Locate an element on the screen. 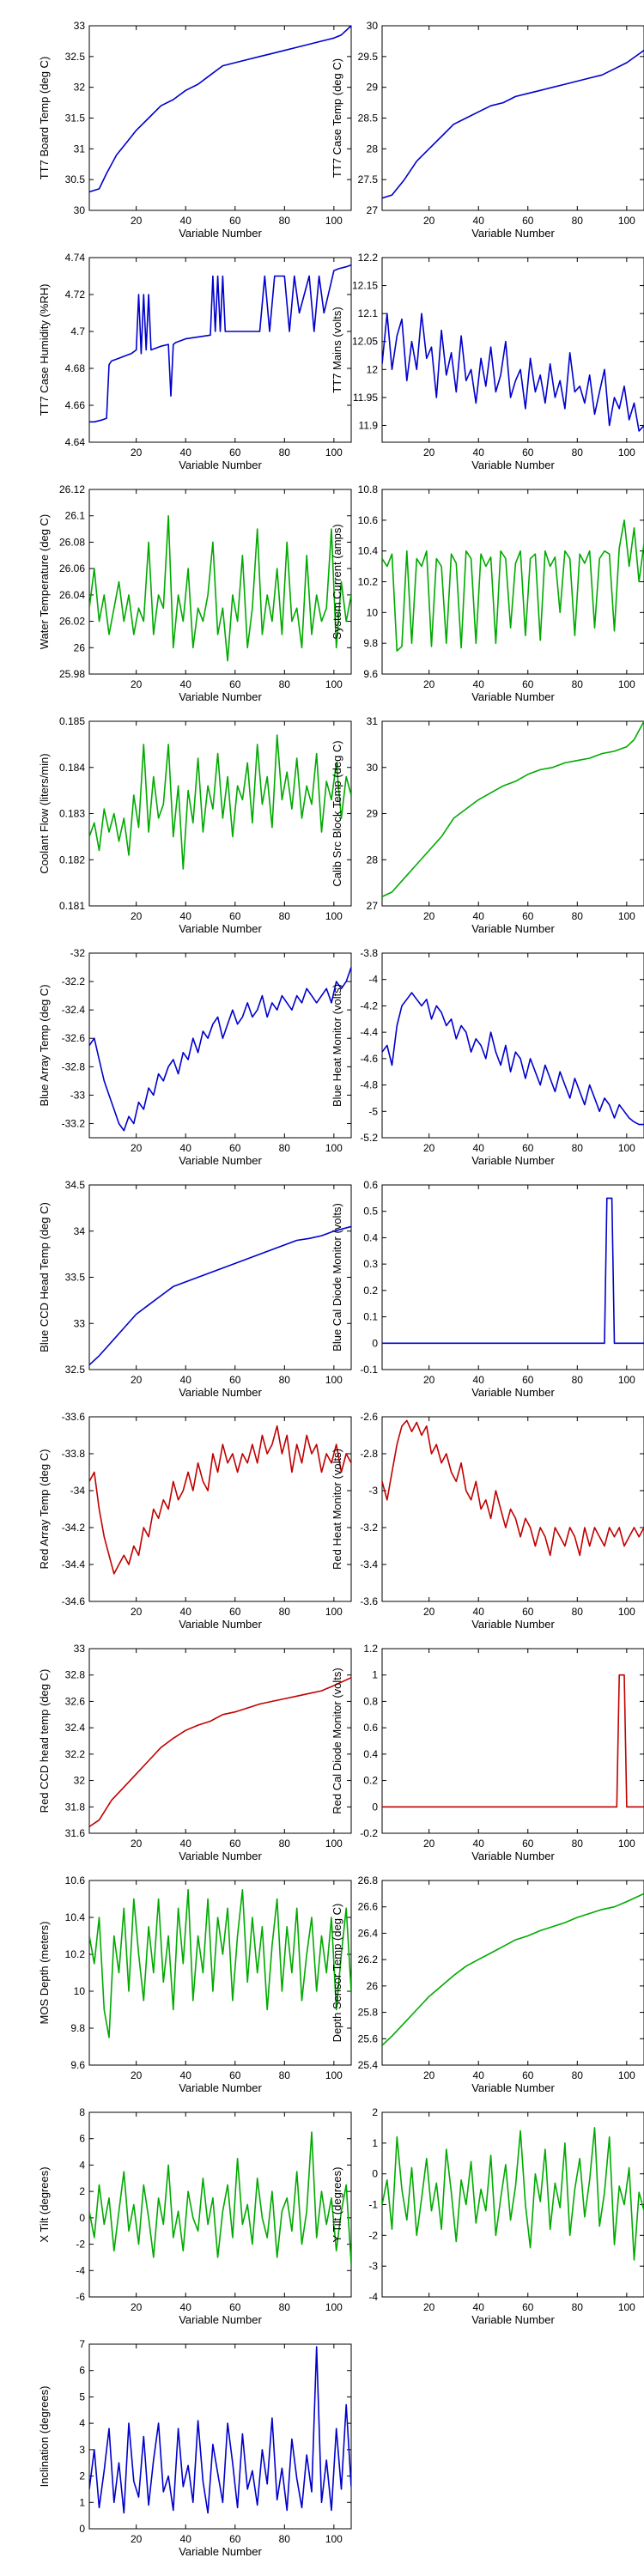  y-axis-label: Blue Array Temp (deg C) is located at coordinates (44, 1045).